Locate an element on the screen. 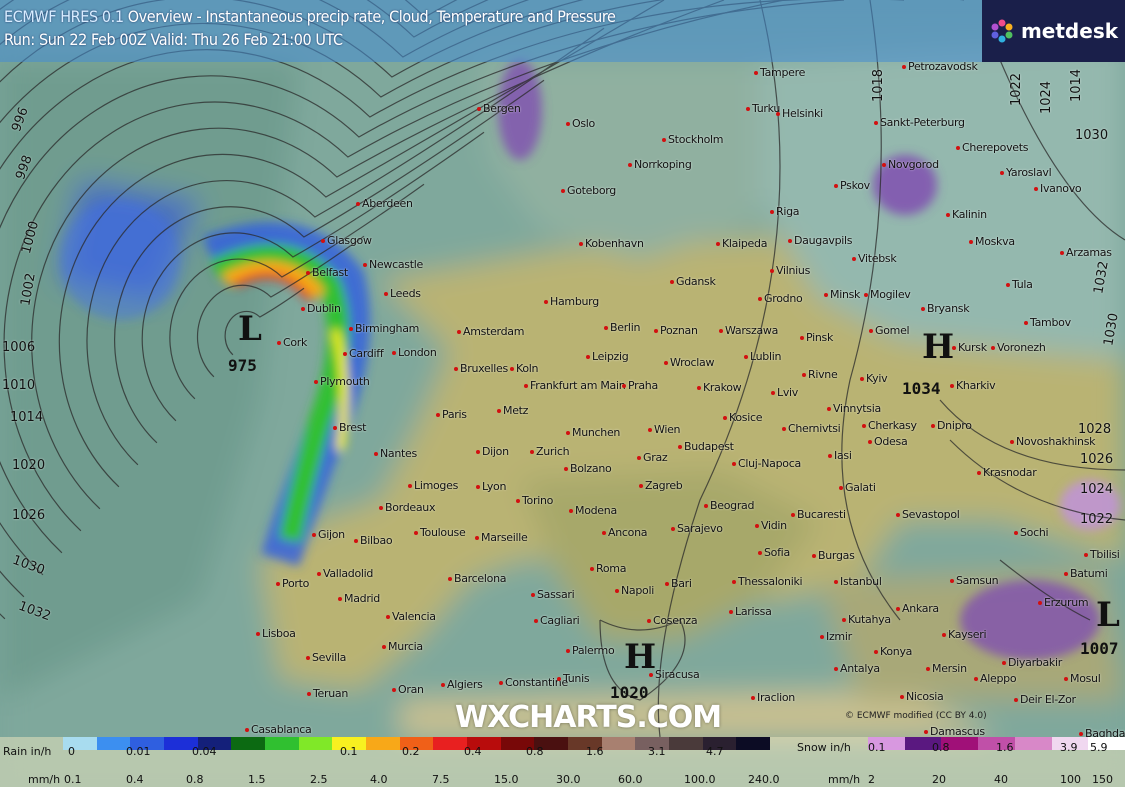 The height and width of the screenshot is (787, 1125). city-label: Kharkiv is located at coordinates (972, 385).